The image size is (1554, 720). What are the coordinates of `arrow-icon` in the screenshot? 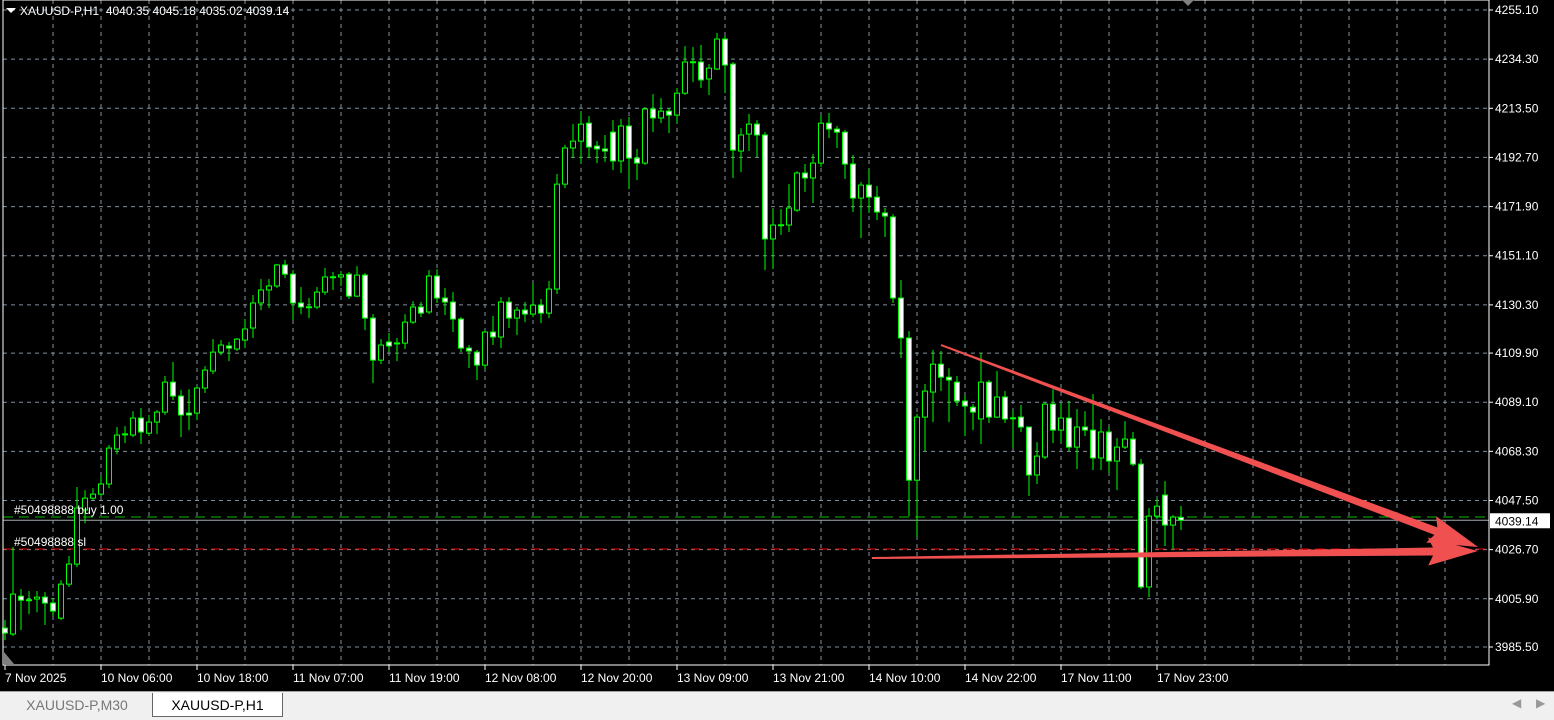 It's located at (1209, 446).